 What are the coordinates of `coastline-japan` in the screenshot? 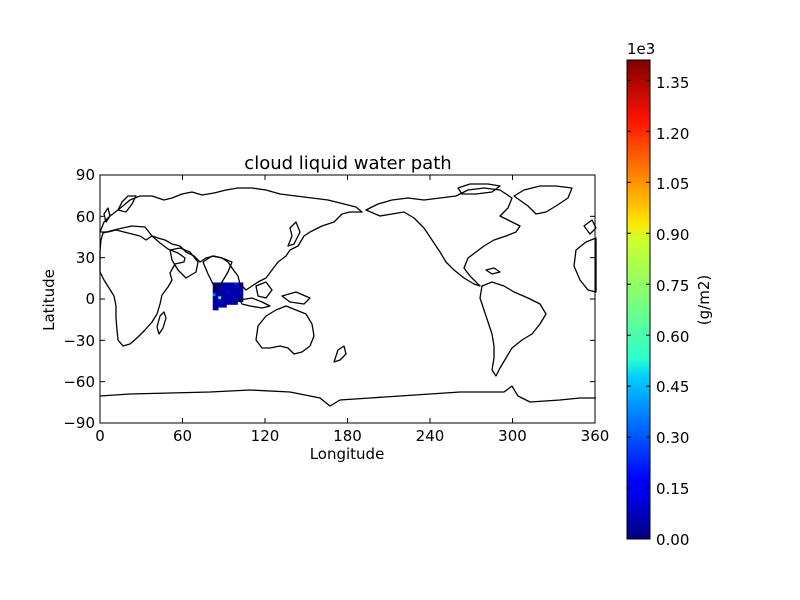 It's located at (294, 234).